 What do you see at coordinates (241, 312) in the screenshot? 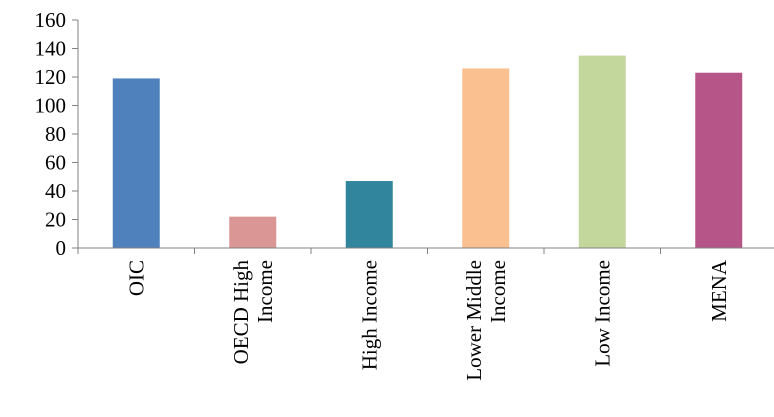
I see `x-category-label: OECD High` at bounding box center [241, 312].